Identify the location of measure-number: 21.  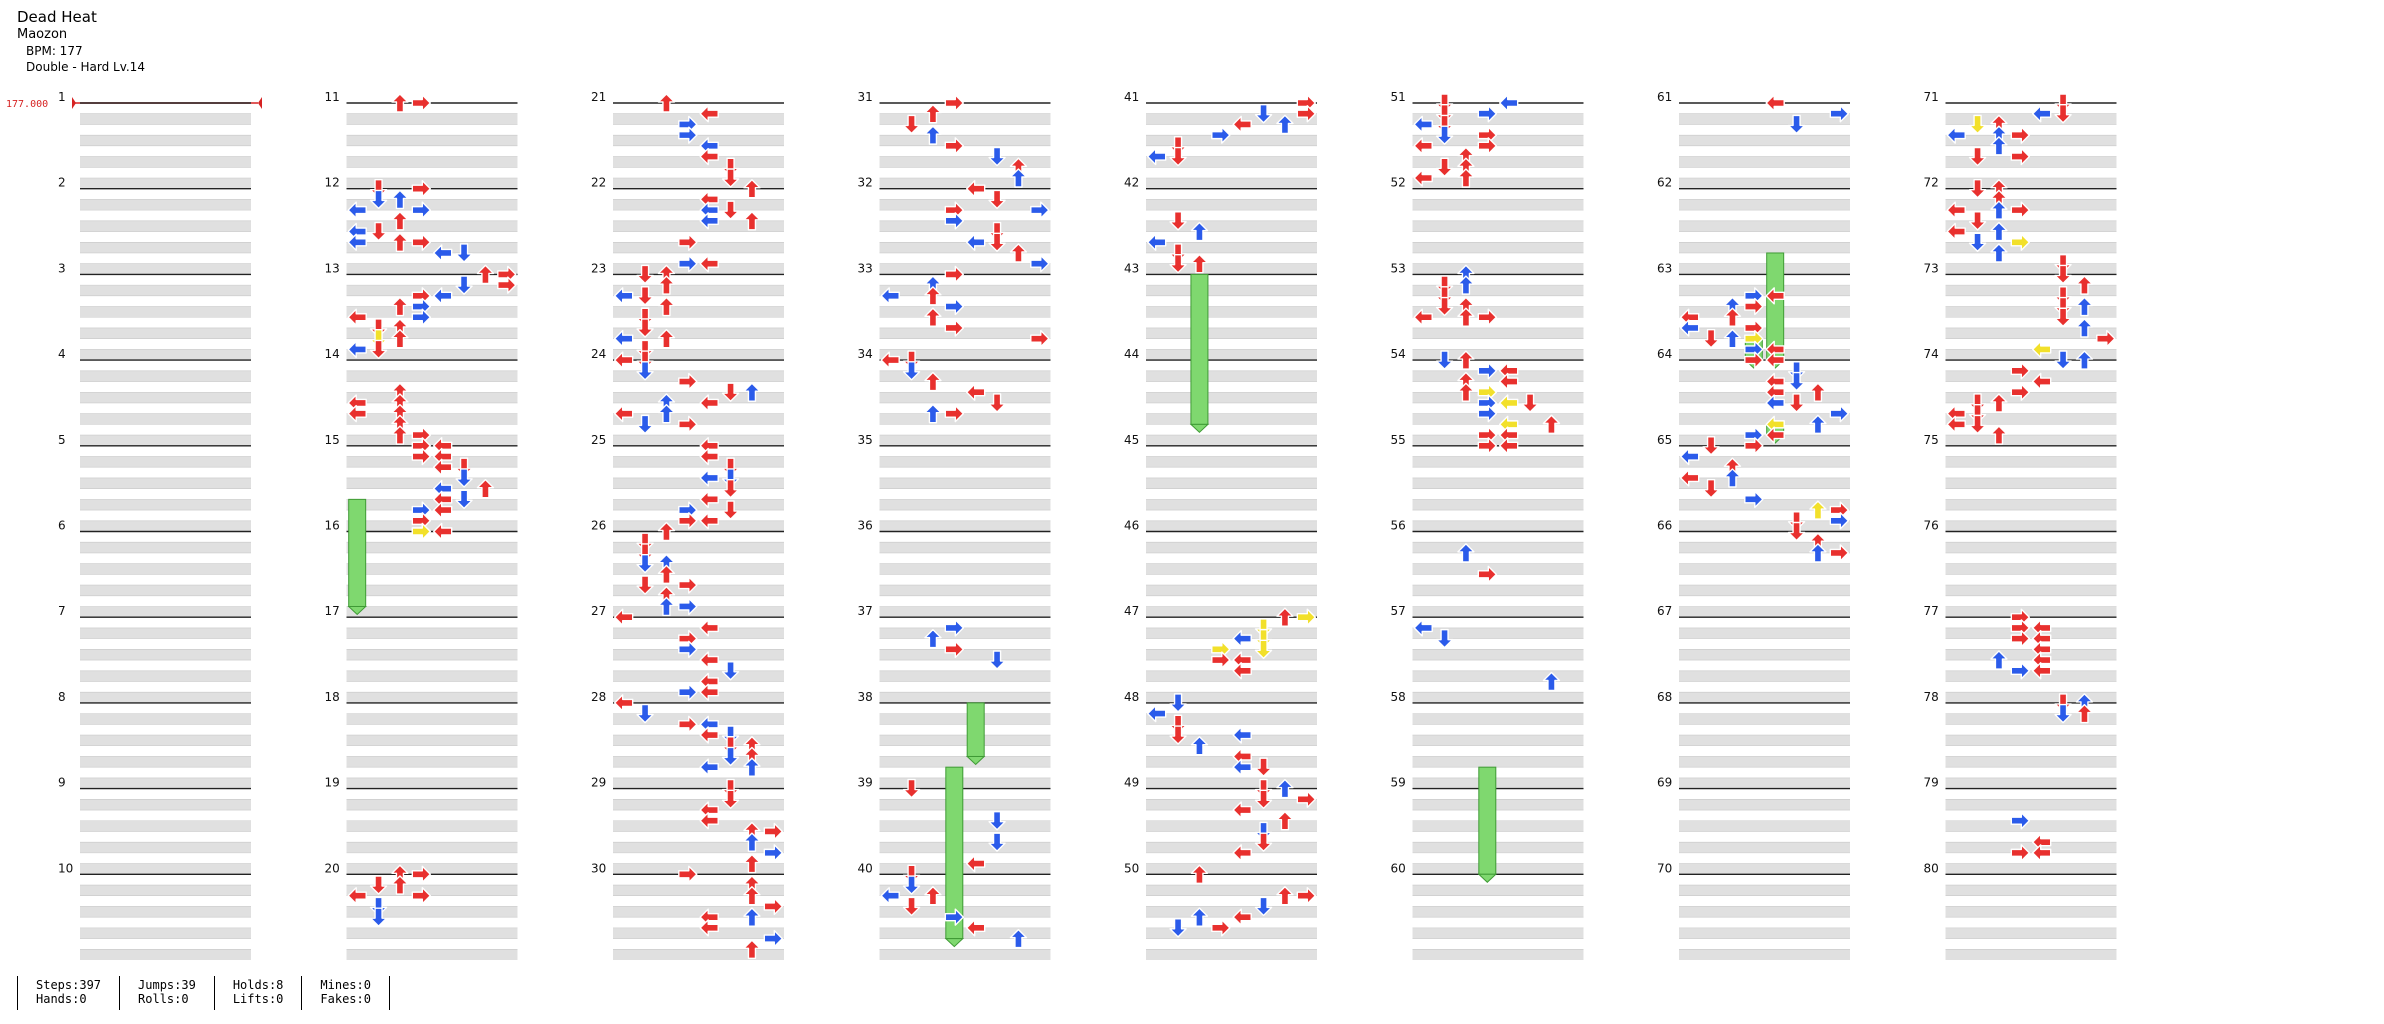
(598, 97).